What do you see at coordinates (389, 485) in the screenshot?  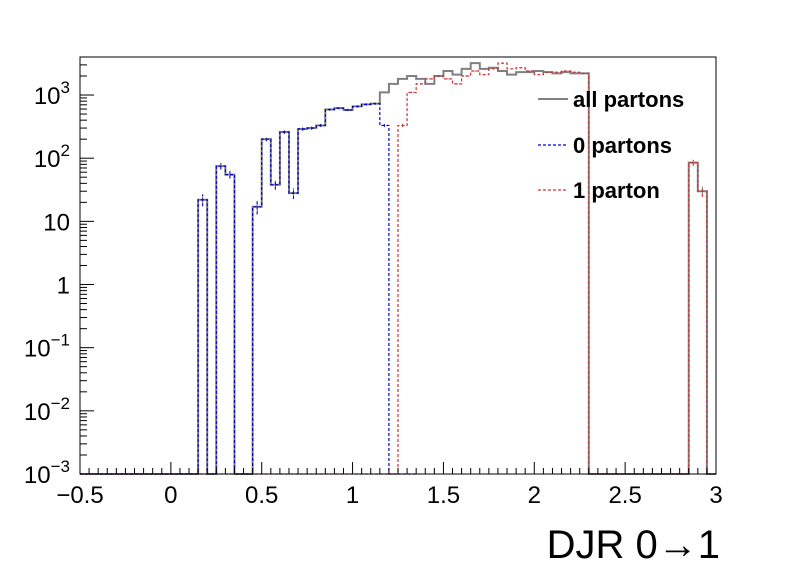 I see `x-axis: −0.5 0 0.5 1 1.5 2 2.5 3` at bounding box center [389, 485].